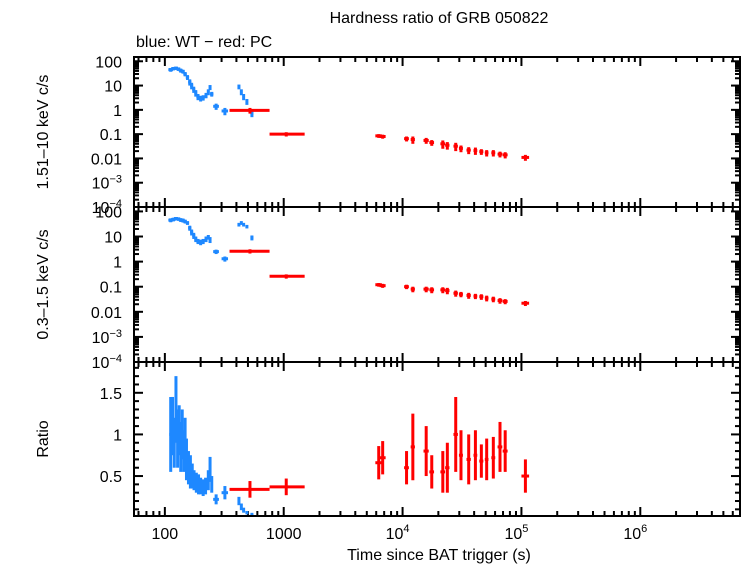  Describe the element at coordinates (43, 132) in the screenshot. I see `y-axis-label: 1.51–10 keV c/s` at that location.